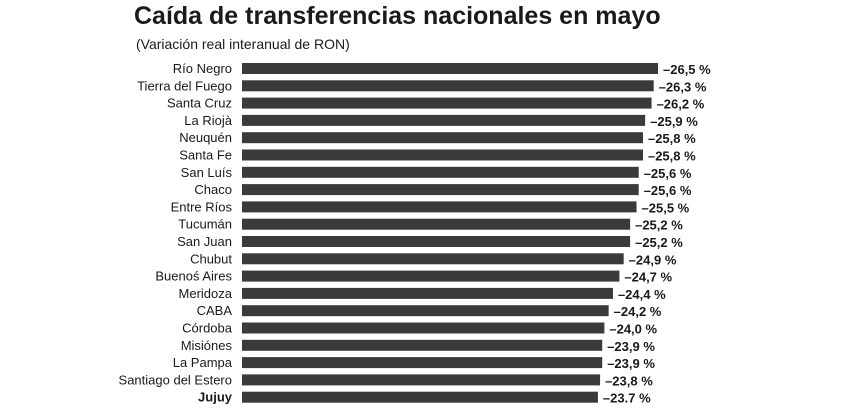 The width and height of the screenshot is (854, 420). Describe the element at coordinates (642, 294) in the screenshot. I see `value-label: –24,4 %` at that location.